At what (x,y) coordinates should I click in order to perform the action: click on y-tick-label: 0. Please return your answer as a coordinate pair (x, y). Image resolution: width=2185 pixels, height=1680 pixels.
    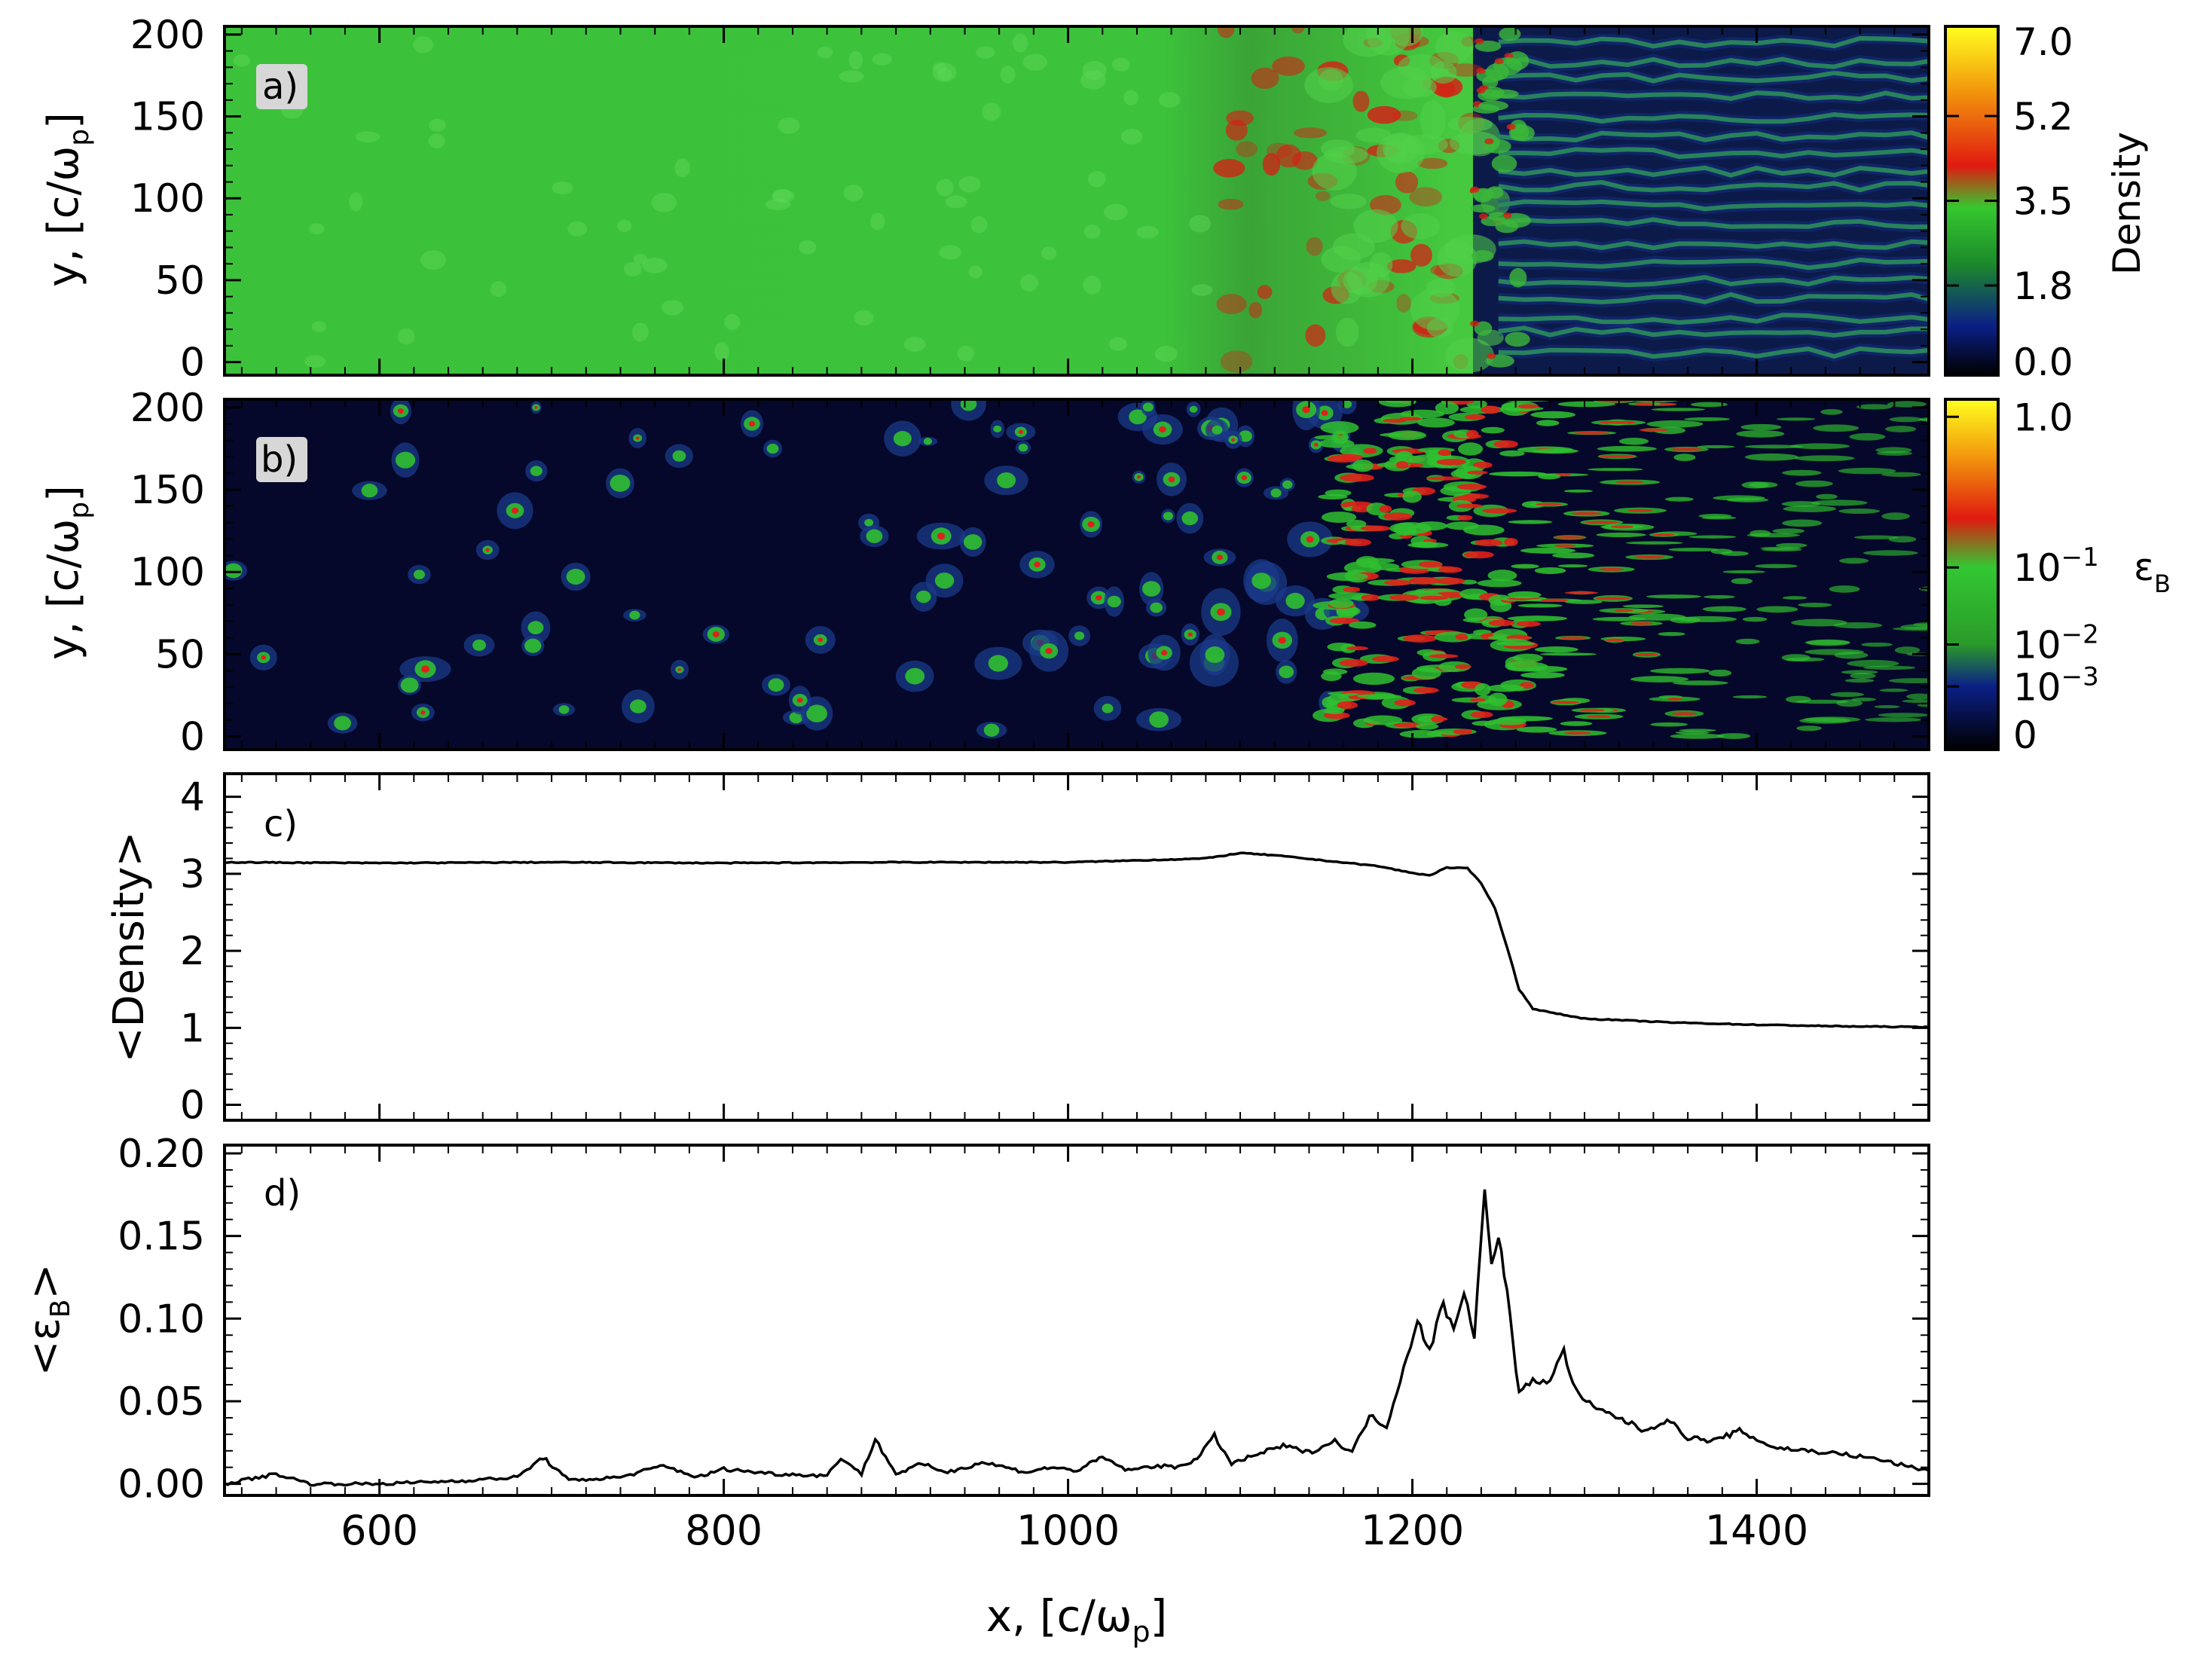
    Looking at the image, I should click on (192, 1106).